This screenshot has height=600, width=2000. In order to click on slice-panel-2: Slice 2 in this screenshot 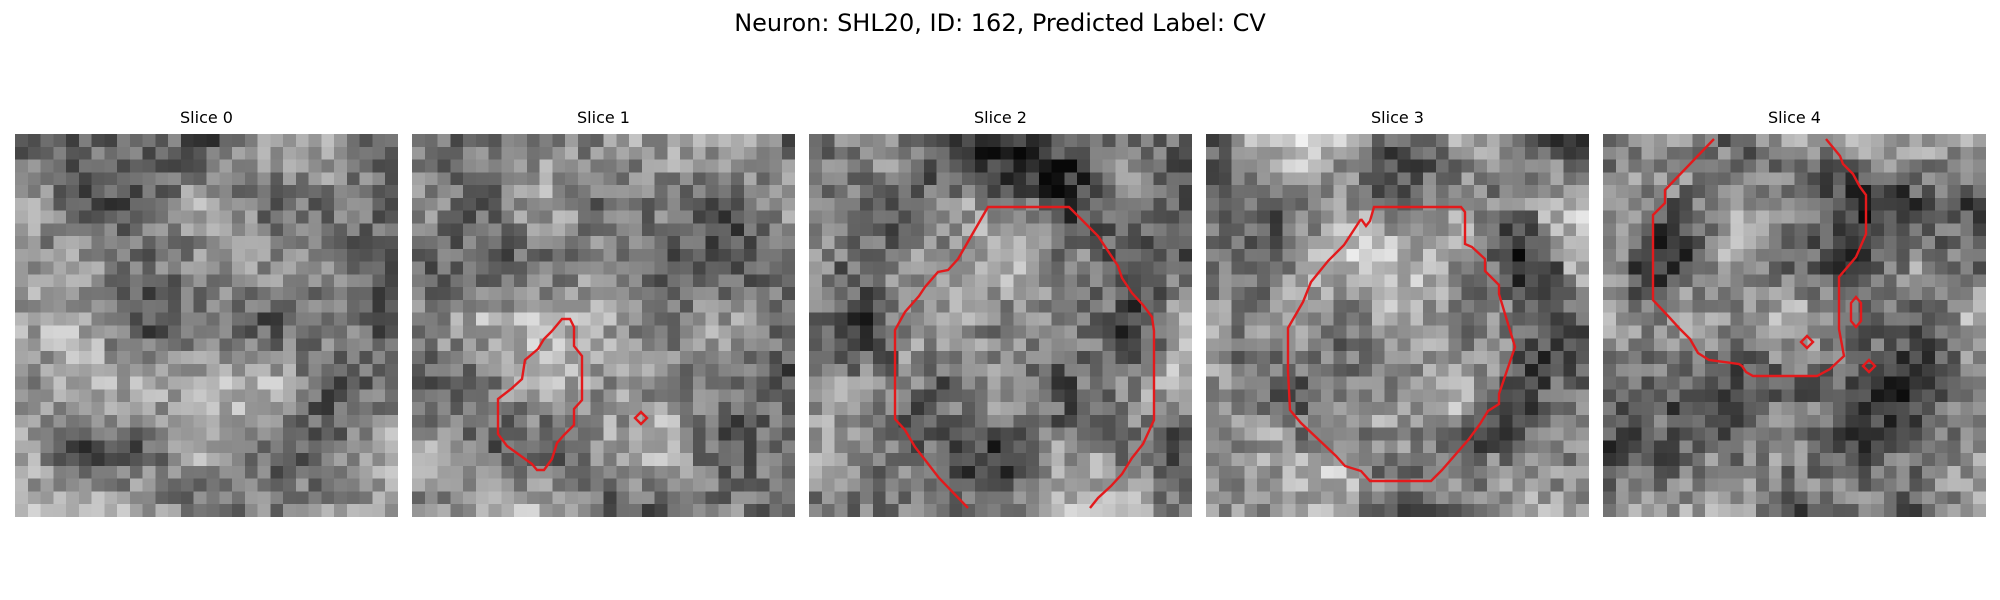, I will do `click(1000, 312)`.